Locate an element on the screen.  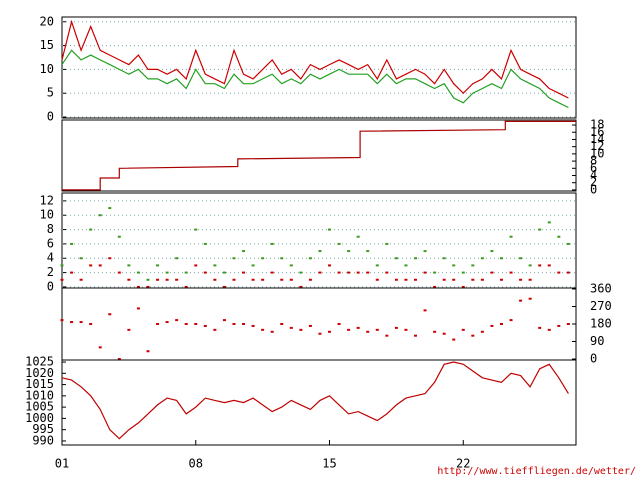
y-tick-label: 20 is located at coordinates (47, 21).